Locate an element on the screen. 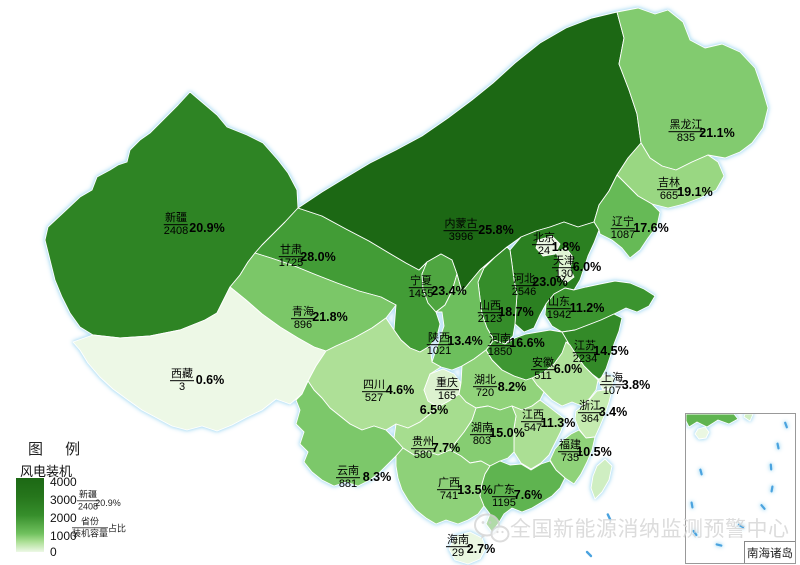 The height and width of the screenshot is (565, 800). legend-gradient-bar is located at coordinates (30, 515).